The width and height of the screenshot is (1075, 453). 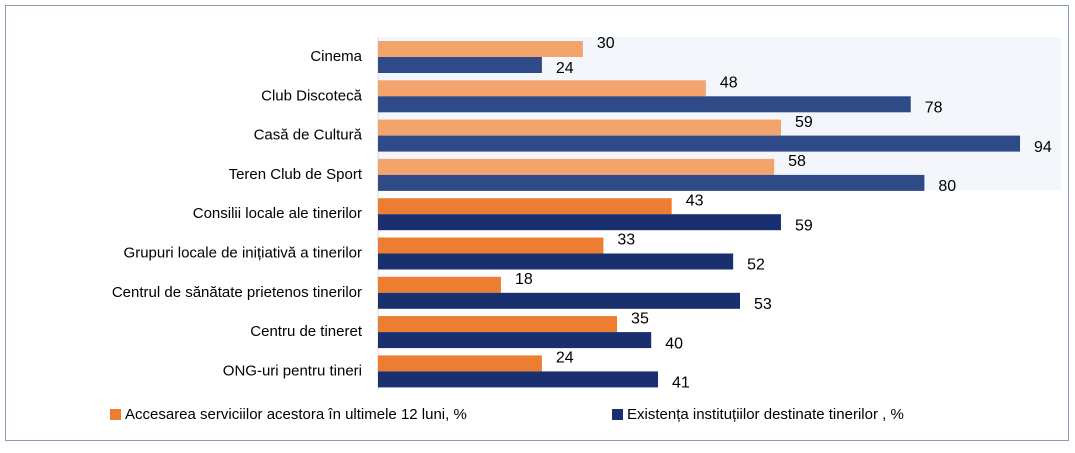 What do you see at coordinates (524, 279) in the screenshot?
I see `value-label: 18` at bounding box center [524, 279].